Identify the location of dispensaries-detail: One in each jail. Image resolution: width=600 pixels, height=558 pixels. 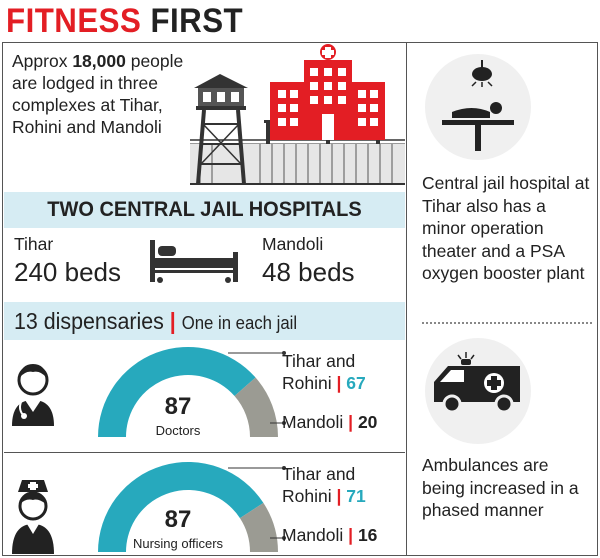
(239, 323).